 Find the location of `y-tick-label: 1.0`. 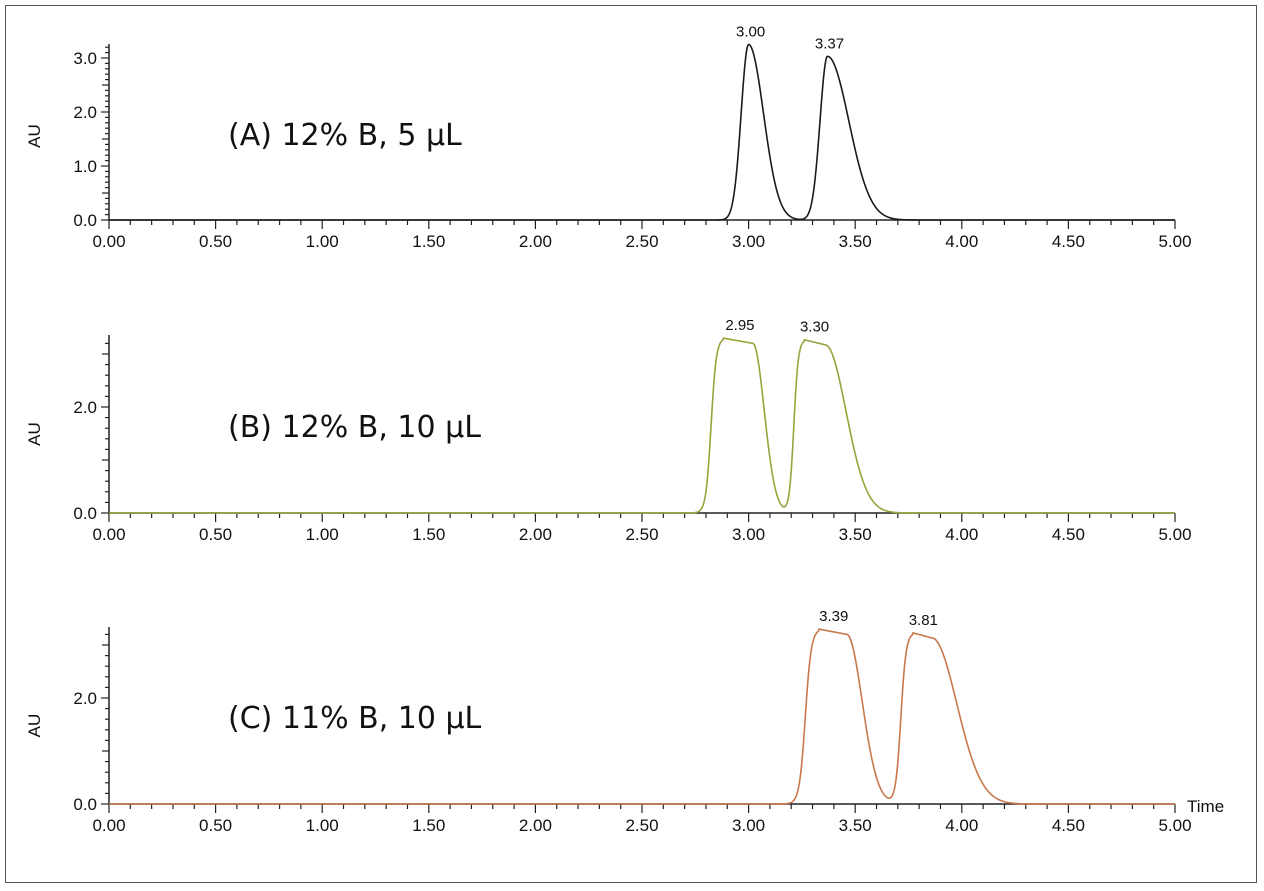

y-tick-label: 1.0 is located at coordinates (85, 166).